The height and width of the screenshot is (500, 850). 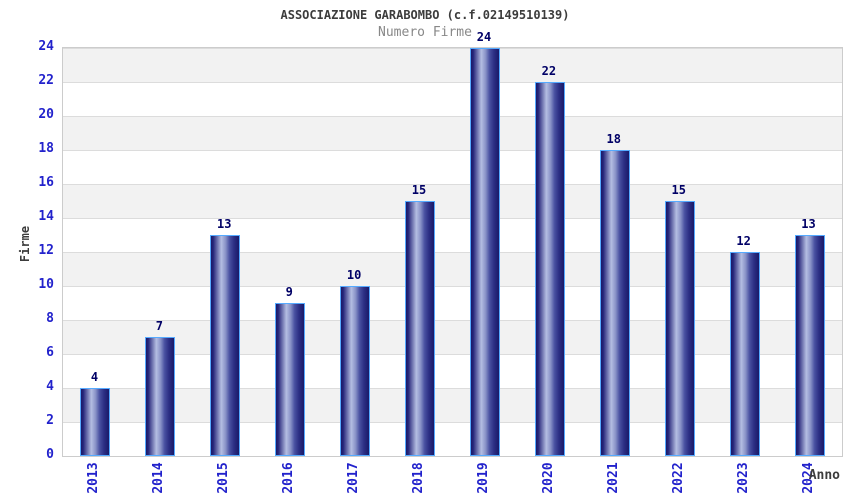 What do you see at coordinates (46, 284) in the screenshot?
I see `y-tick-10: 10` at bounding box center [46, 284].